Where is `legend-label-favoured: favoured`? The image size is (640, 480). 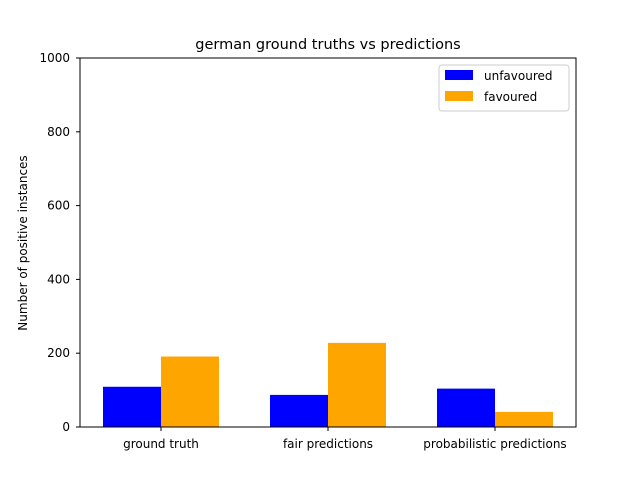 legend-label-favoured: favoured is located at coordinates (510, 97).